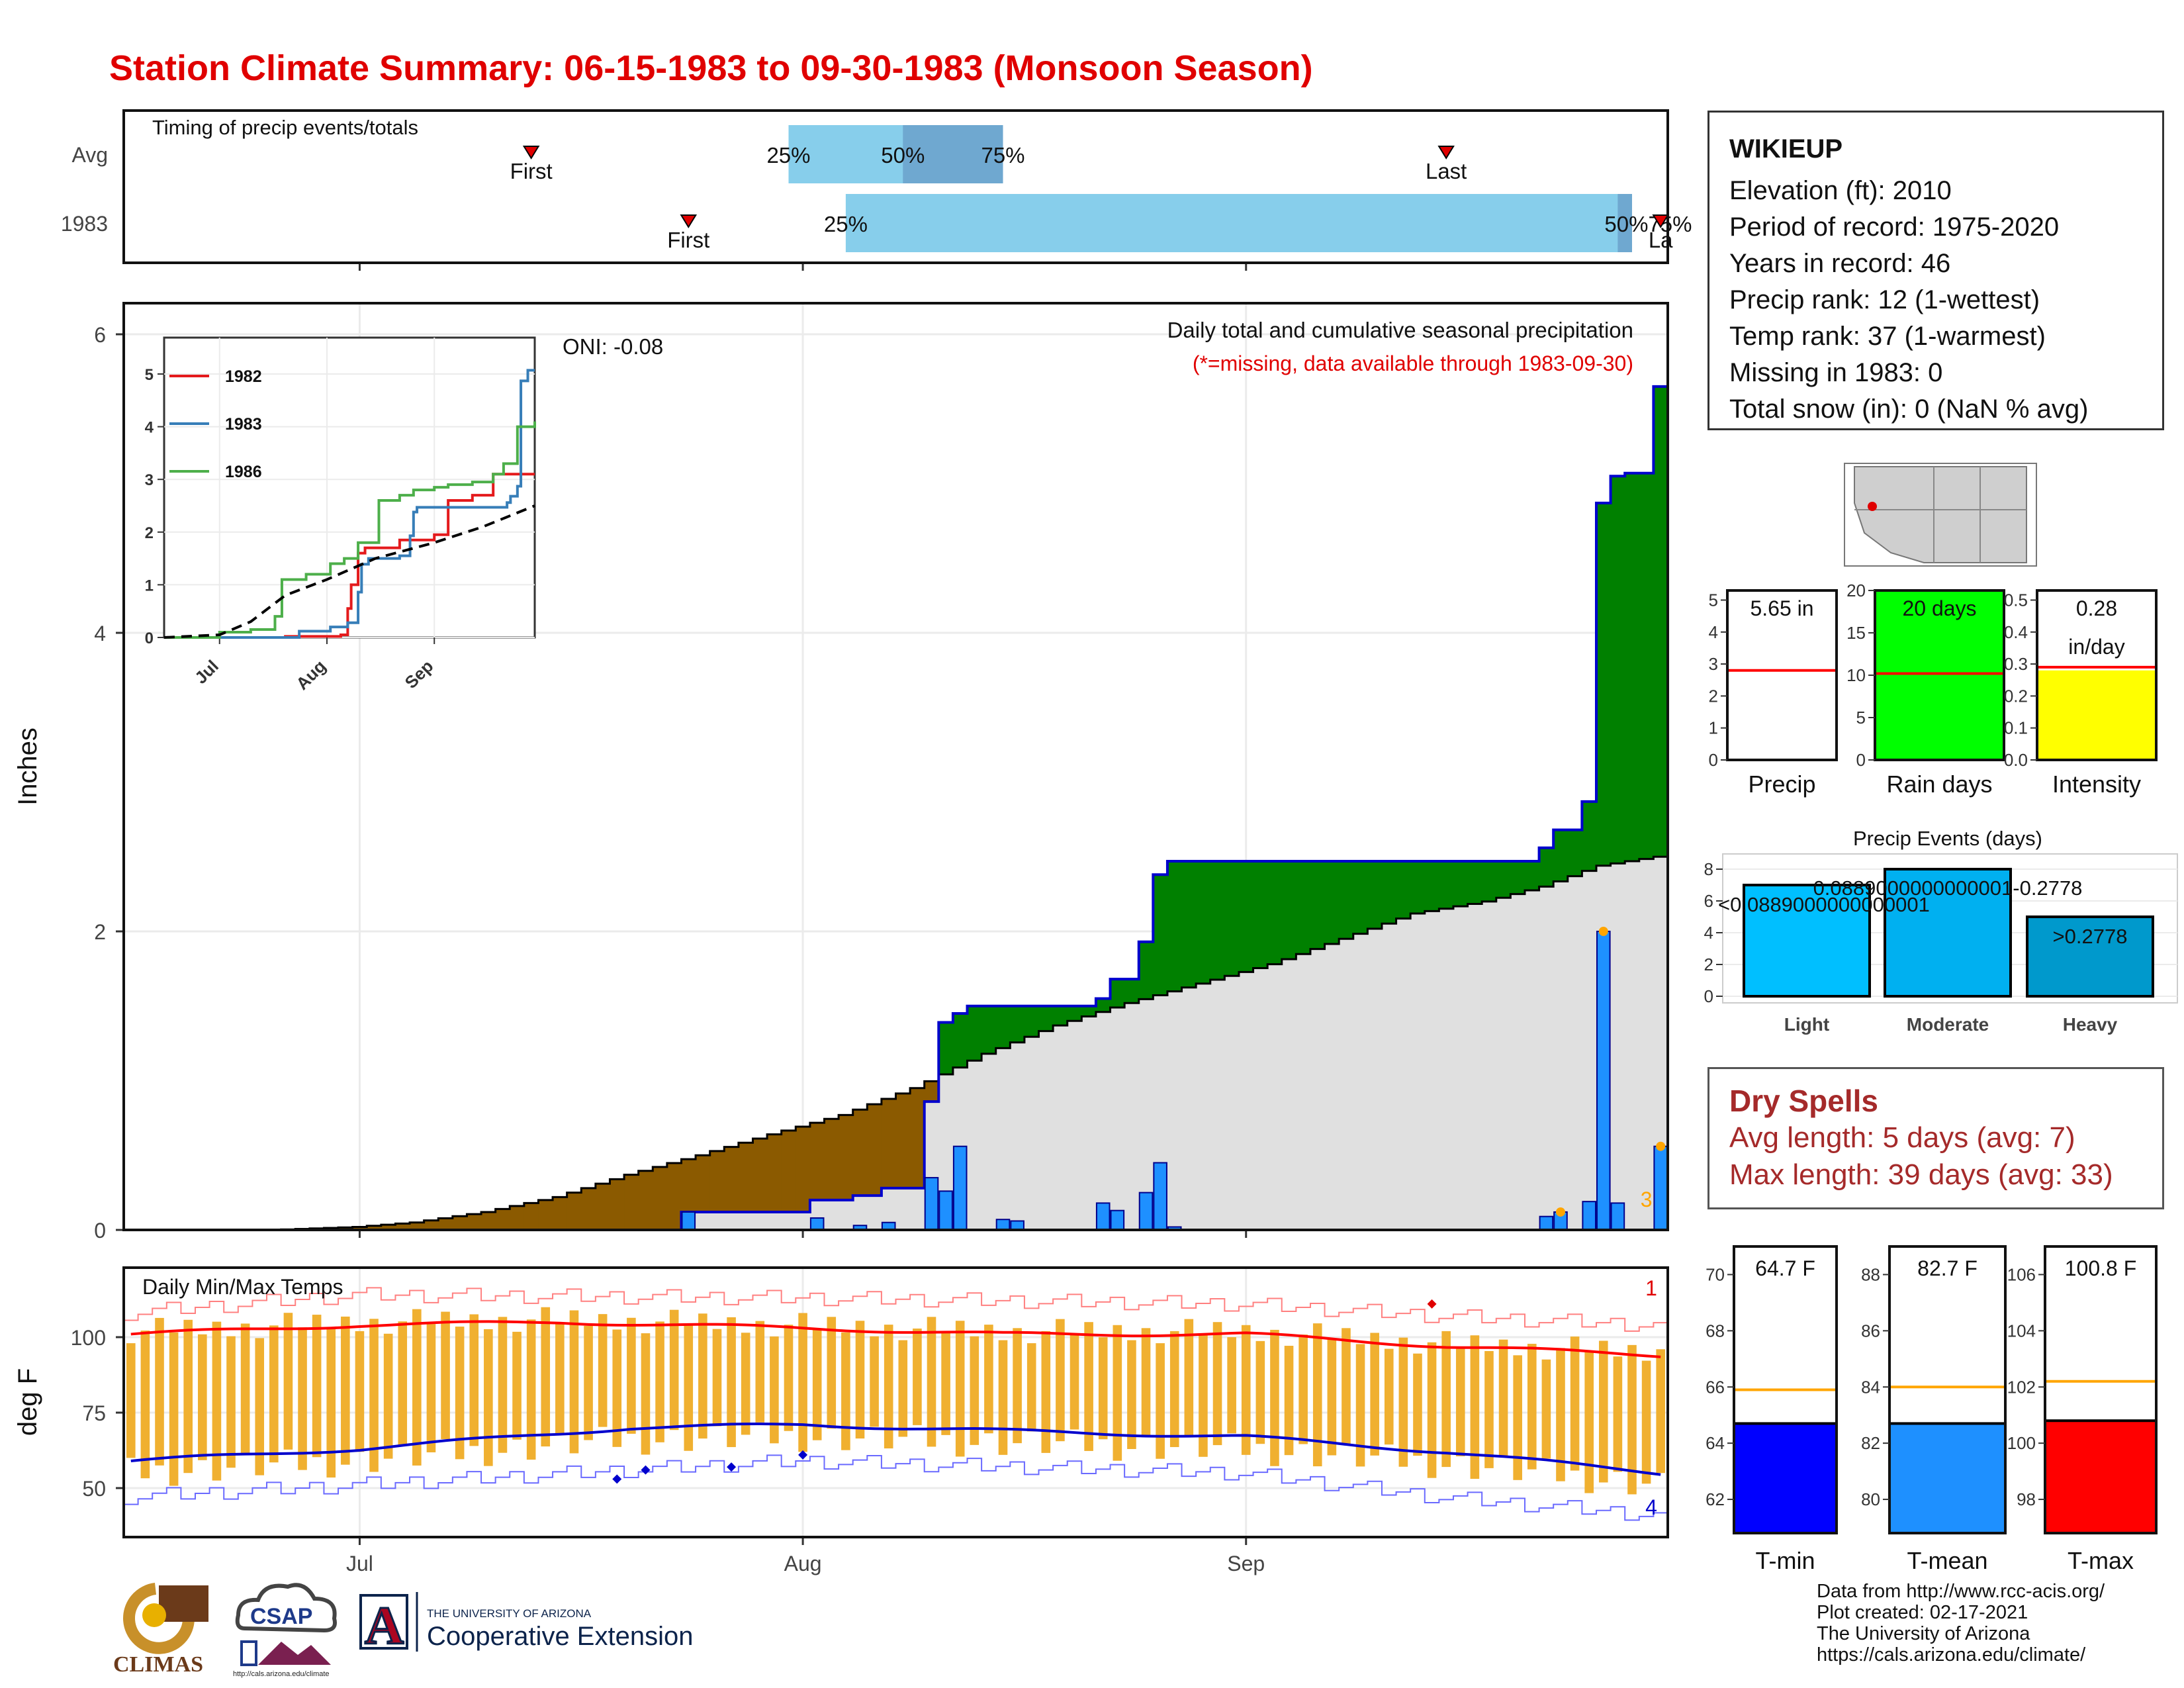  I want to click on csap-logo: CSAP http://cals.arizona.edu/climate, so click(285, 1630).